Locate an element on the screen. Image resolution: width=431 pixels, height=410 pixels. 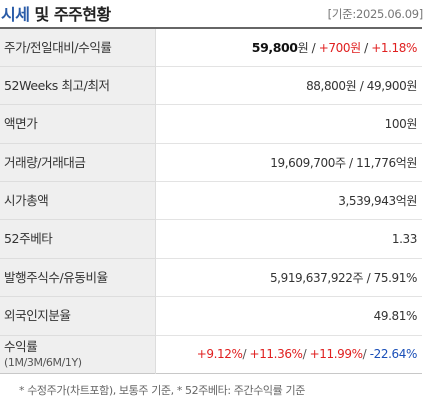
row-label: 52주베타 is located at coordinates (78, 239).